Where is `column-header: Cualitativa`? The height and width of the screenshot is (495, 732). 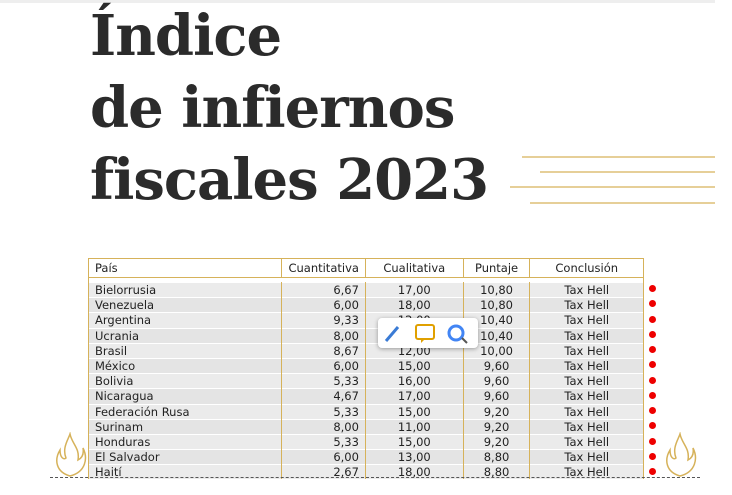
column-header: Cualitativa is located at coordinates (414, 268).